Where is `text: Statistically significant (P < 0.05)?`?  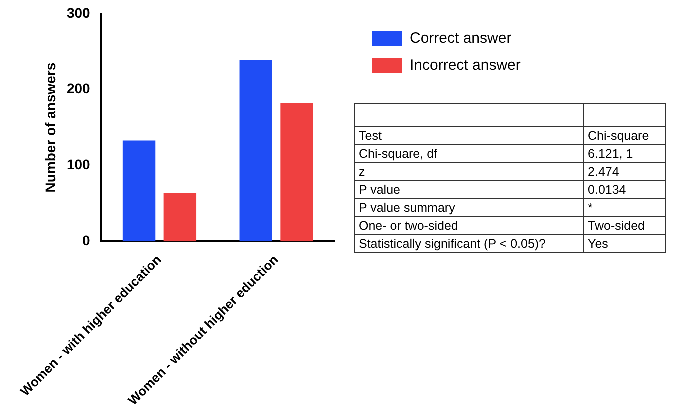
text: Statistically significant (P < 0.05)? is located at coordinates (469, 243).